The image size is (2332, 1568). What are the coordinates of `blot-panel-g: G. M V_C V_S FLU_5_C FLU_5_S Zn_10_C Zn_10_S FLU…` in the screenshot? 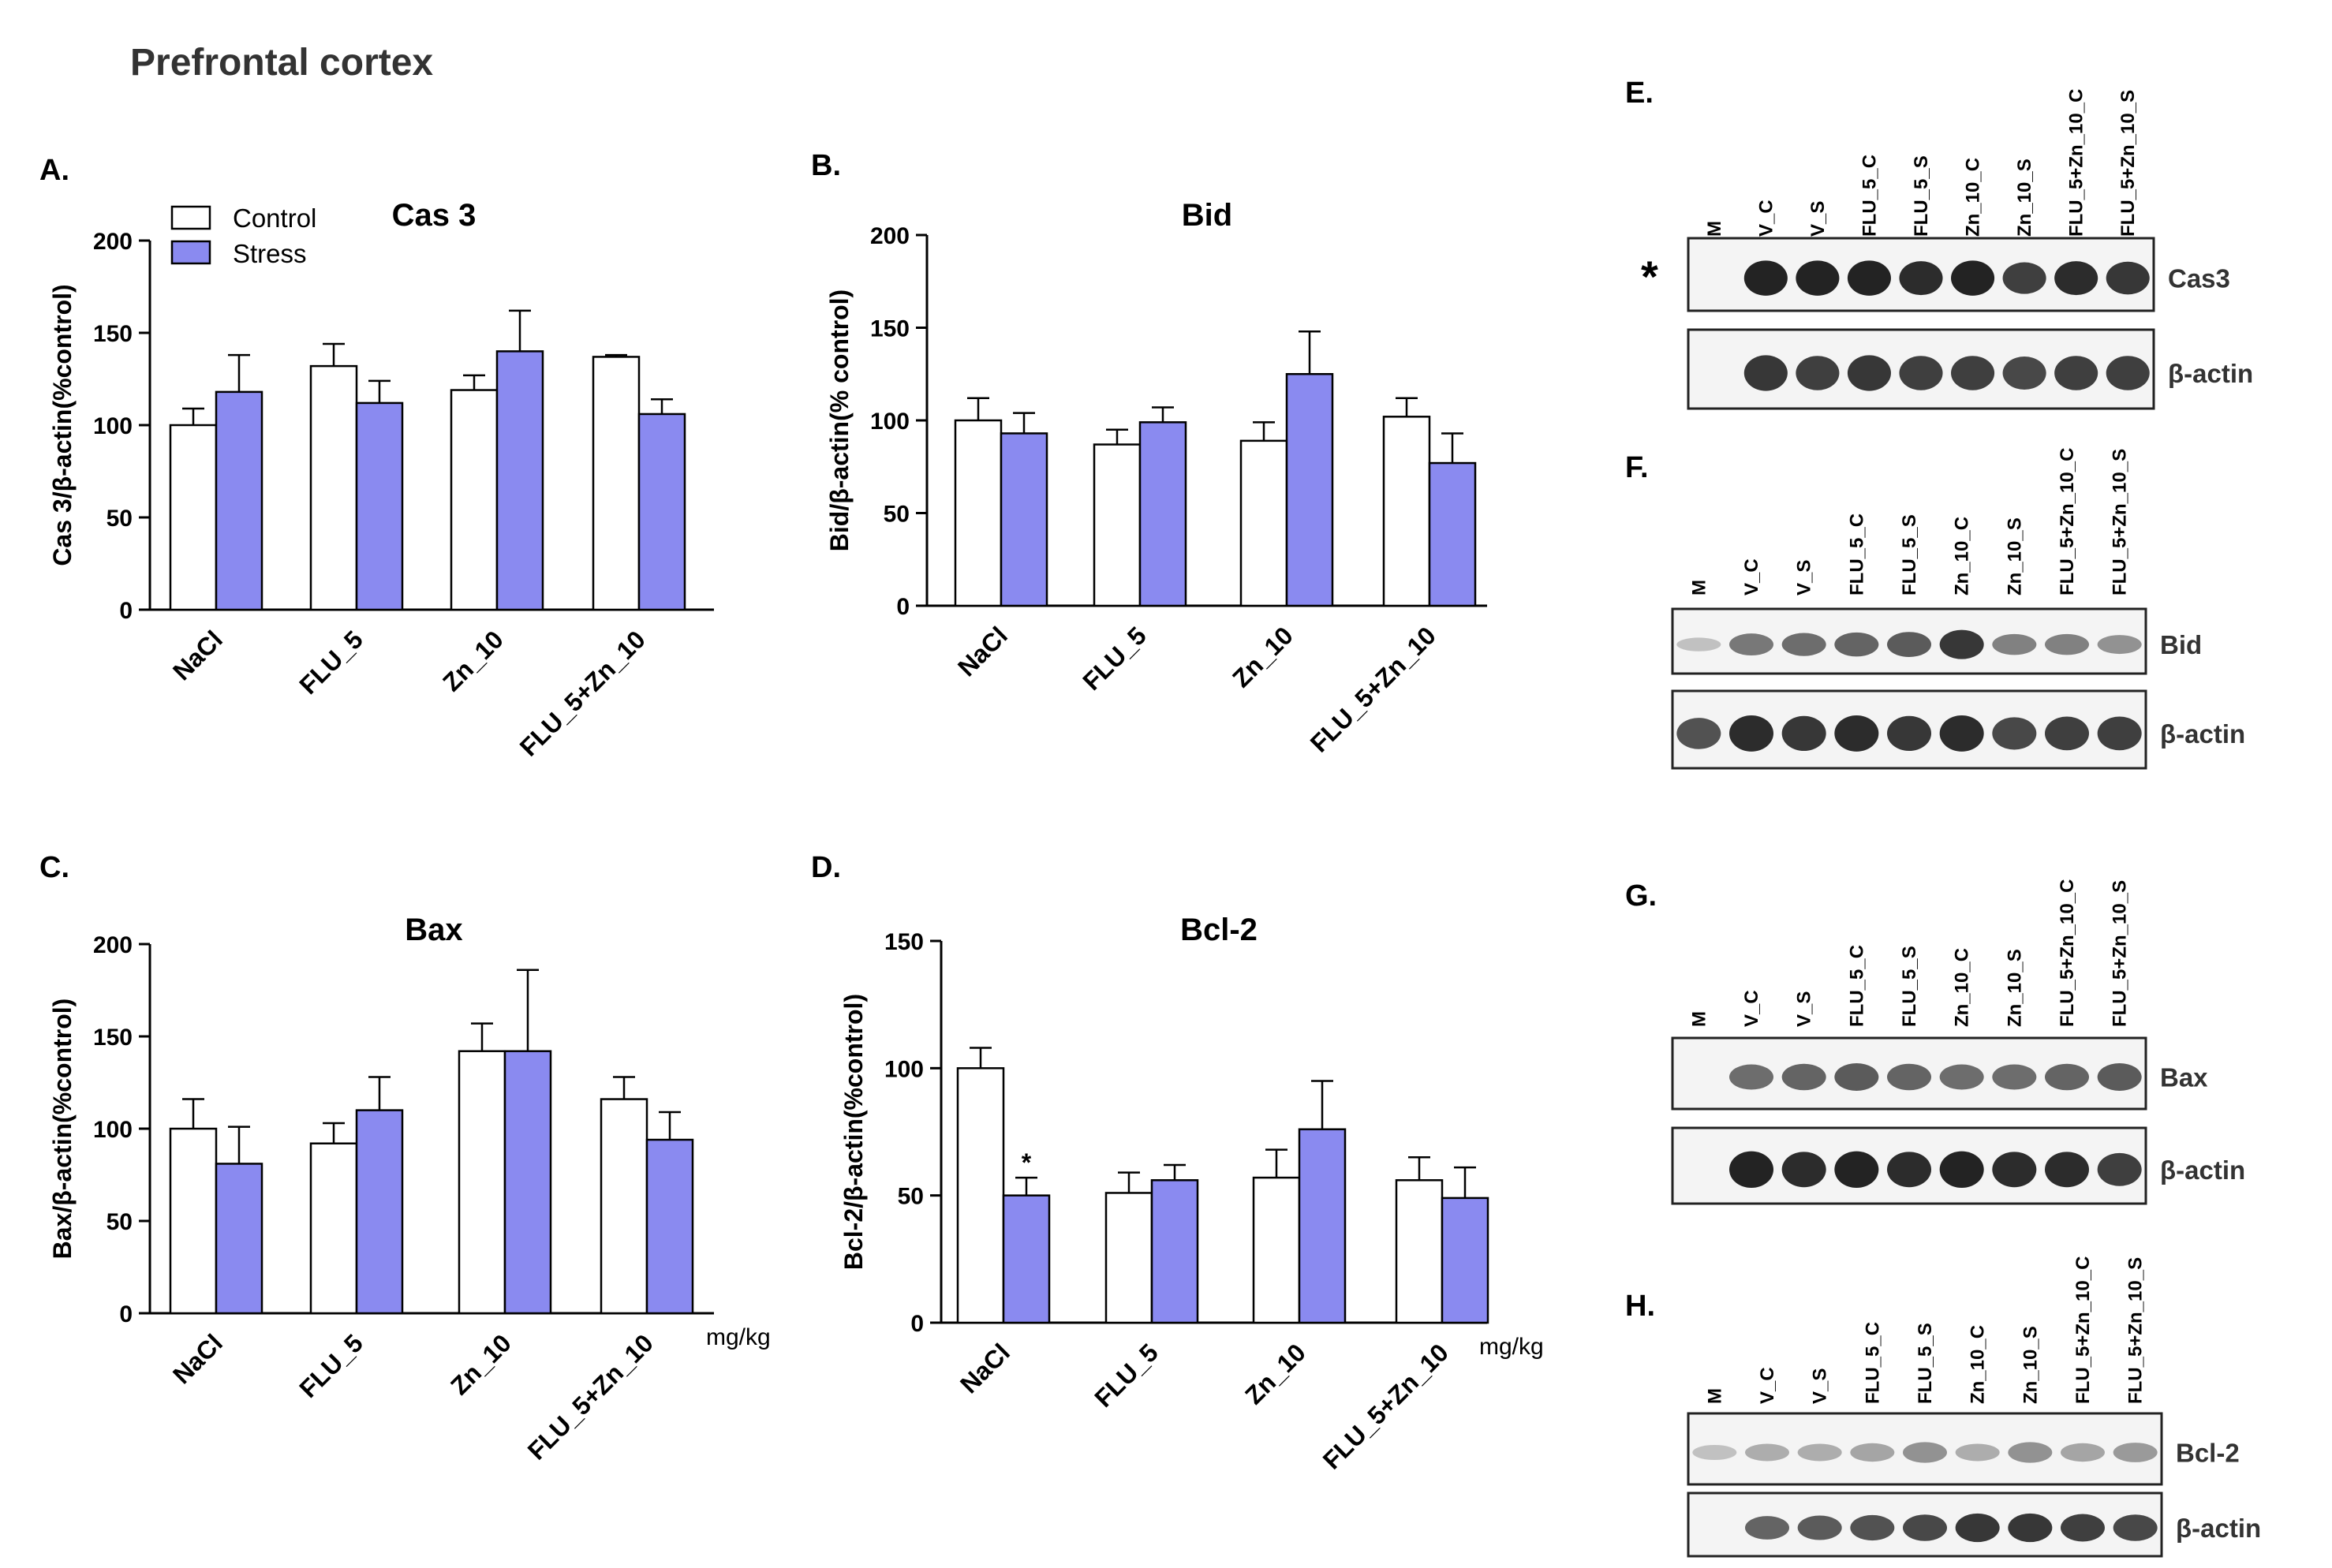 It's located at (1935, 1042).